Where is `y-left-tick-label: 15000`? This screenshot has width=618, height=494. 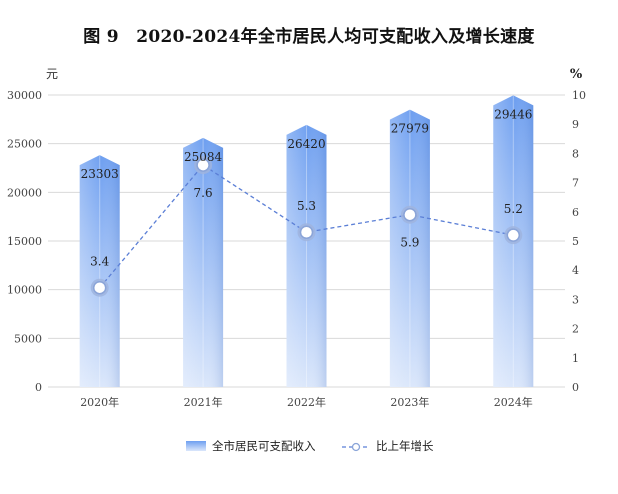
y-left-tick-label: 15000 is located at coordinates (24, 241).